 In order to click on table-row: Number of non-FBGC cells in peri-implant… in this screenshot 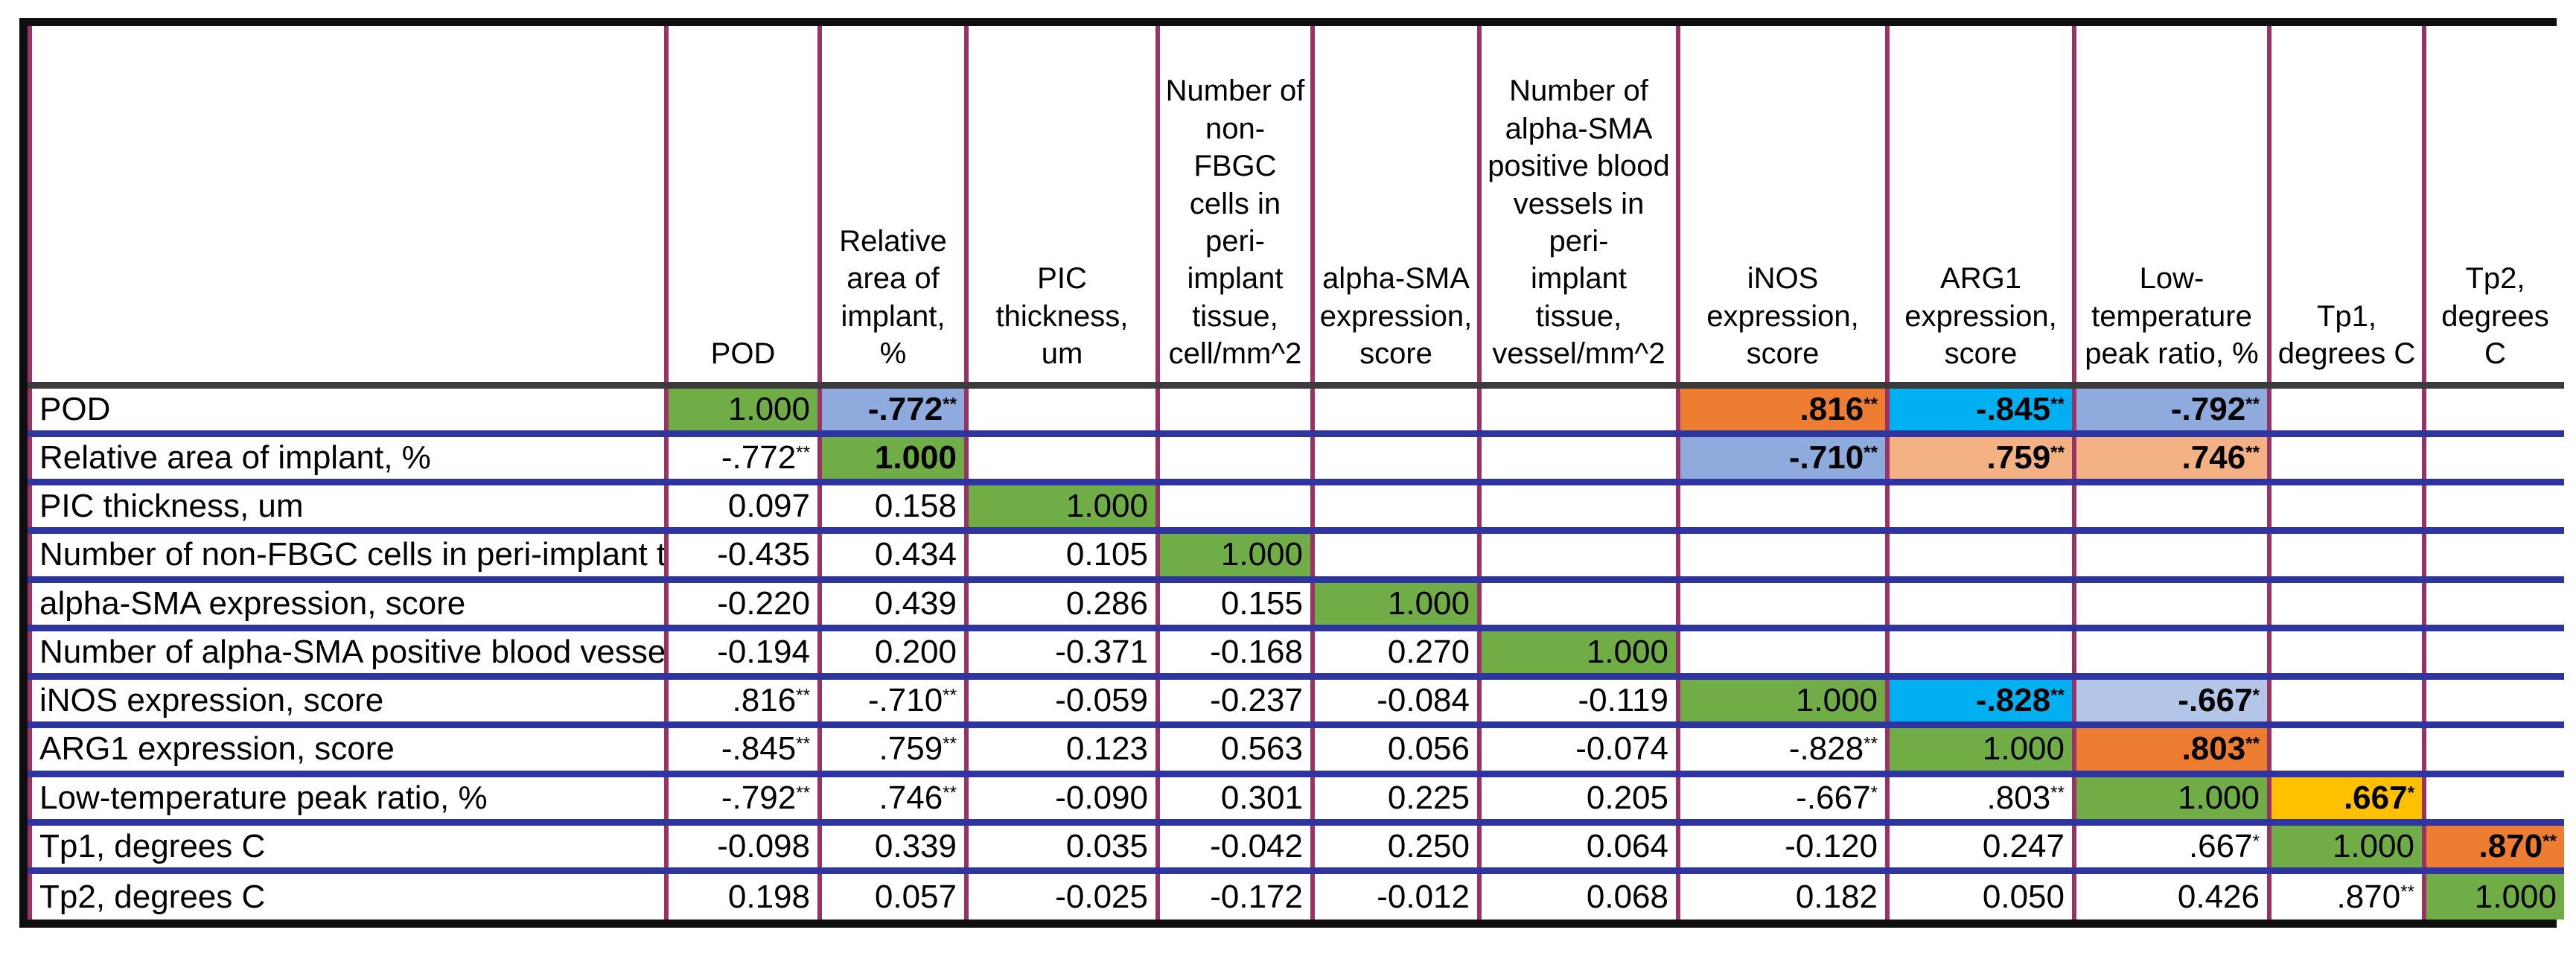, I will do `click(1296, 556)`.